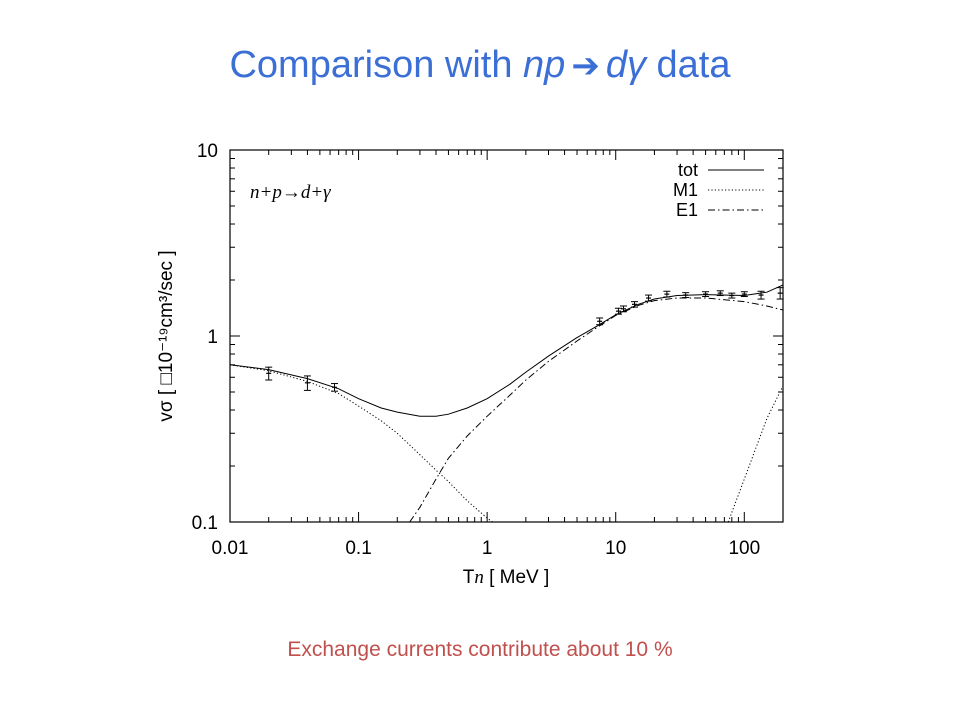 The image size is (960, 720). Describe the element at coordinates (721, 170) in the screenshot. I see `legend-item-tot: tot` at that location.